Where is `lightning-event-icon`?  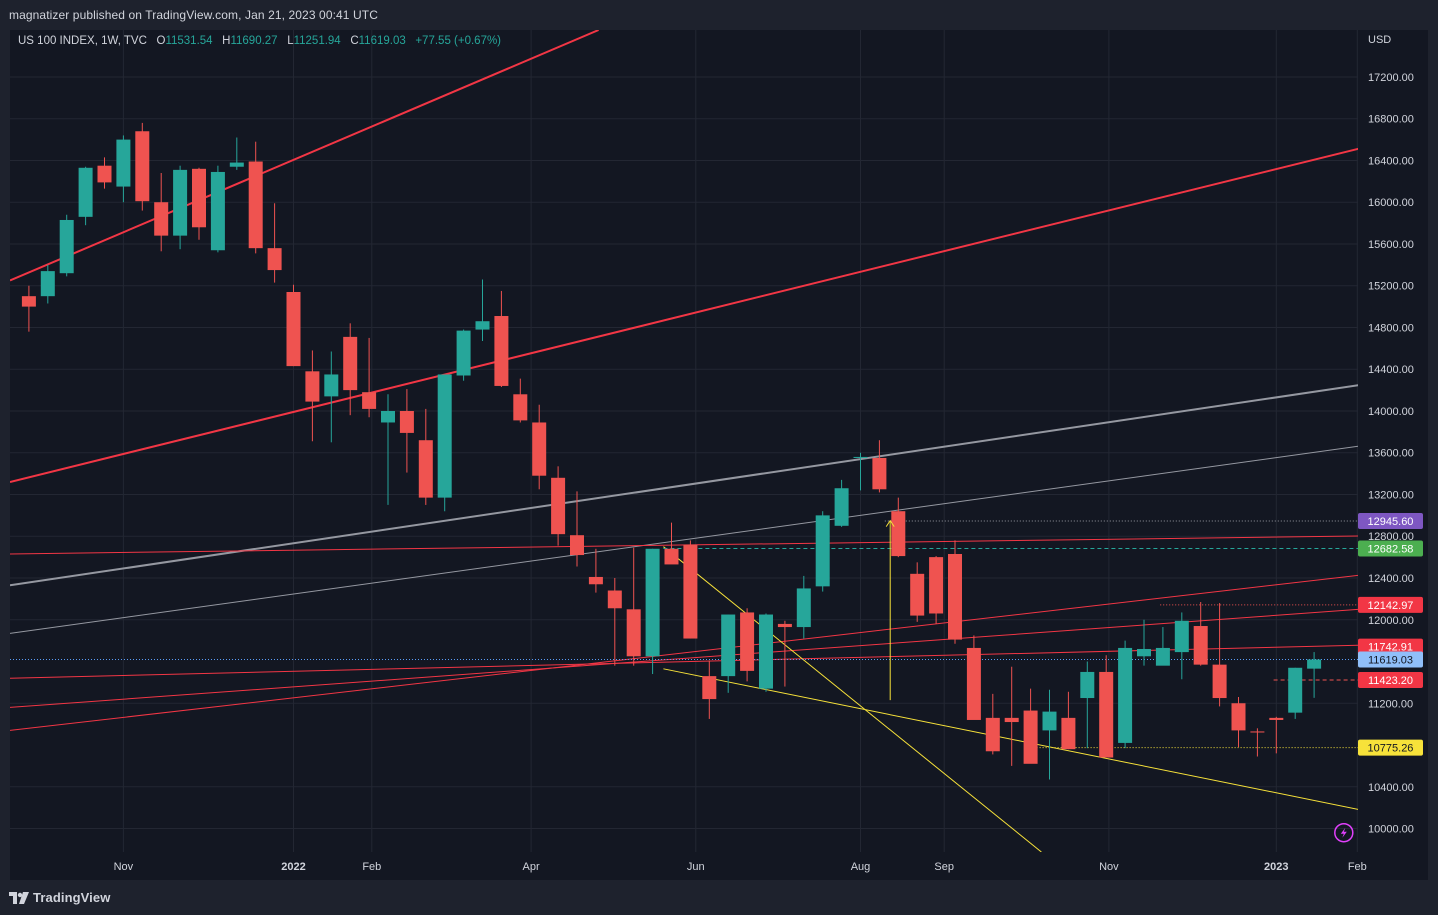
lightning-event-icon is located at coordinates (1344, 832).